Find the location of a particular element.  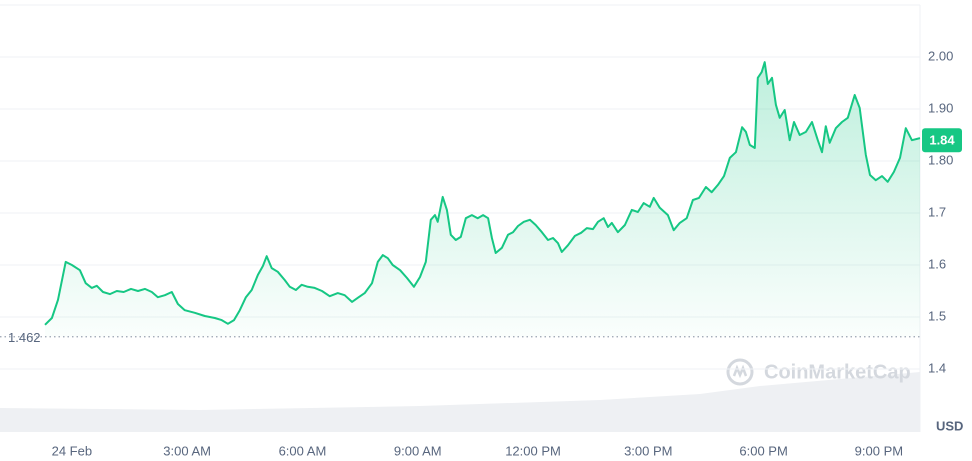

volume-area is located at coordinates (460, 402).